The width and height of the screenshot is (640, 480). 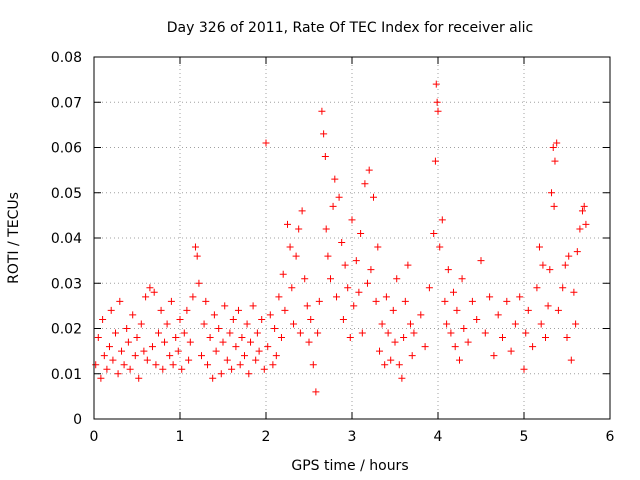 I want to click on y-axis-label: ROTI / TECUs, so click(x=14, y=238).